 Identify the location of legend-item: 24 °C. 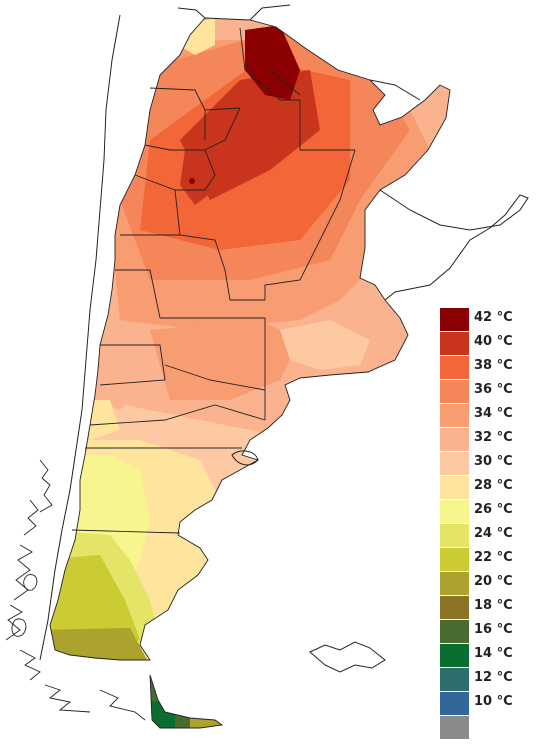
(488, 536).